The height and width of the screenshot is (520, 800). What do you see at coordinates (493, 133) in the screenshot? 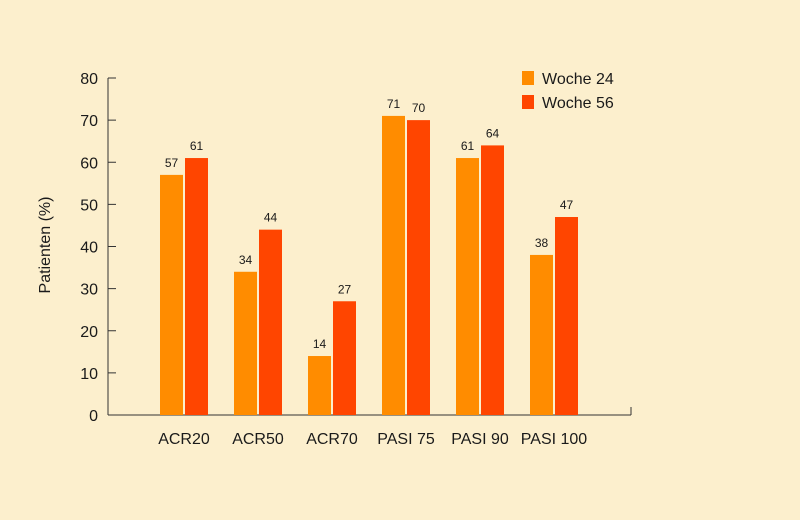
I see `bar-value-label: 64` at bounding box center [493, 133].